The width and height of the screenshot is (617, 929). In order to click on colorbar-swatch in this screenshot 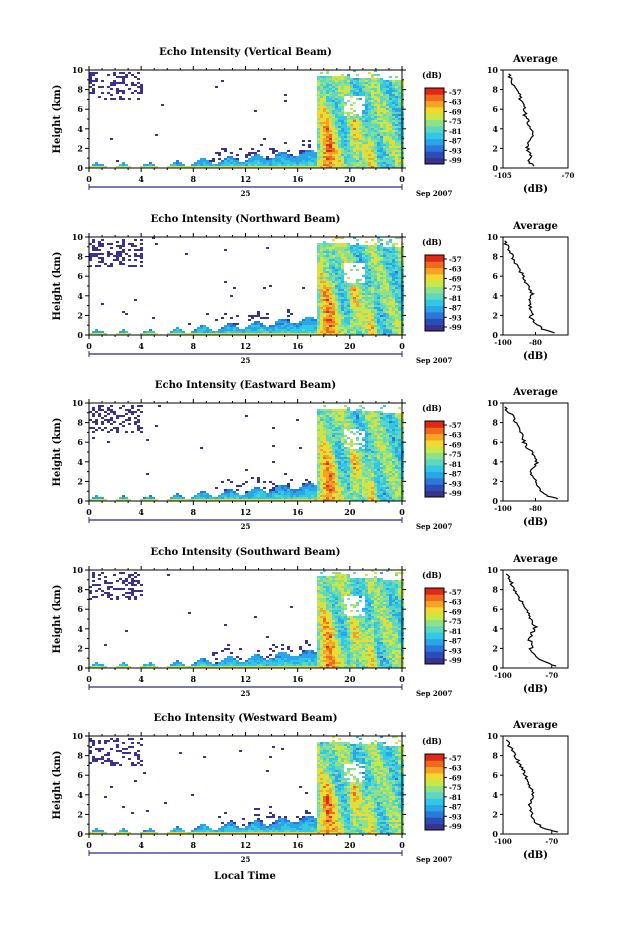, I will do `click(434, 322)`.